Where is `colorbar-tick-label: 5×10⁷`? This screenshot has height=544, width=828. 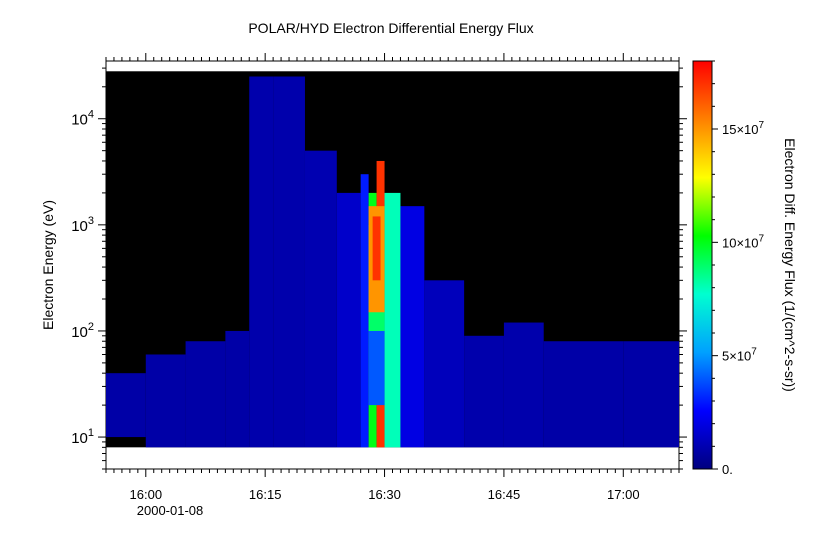 colorbar-tick-label: 5×10⁷ is located at coordinates (739, 355).